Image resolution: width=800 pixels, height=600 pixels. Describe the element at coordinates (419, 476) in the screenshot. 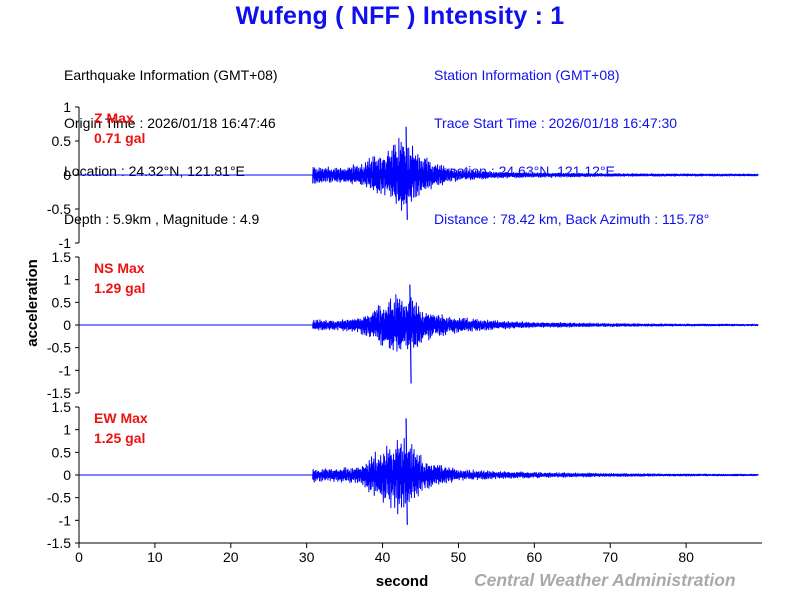

I see `waveform-ew` at that location.